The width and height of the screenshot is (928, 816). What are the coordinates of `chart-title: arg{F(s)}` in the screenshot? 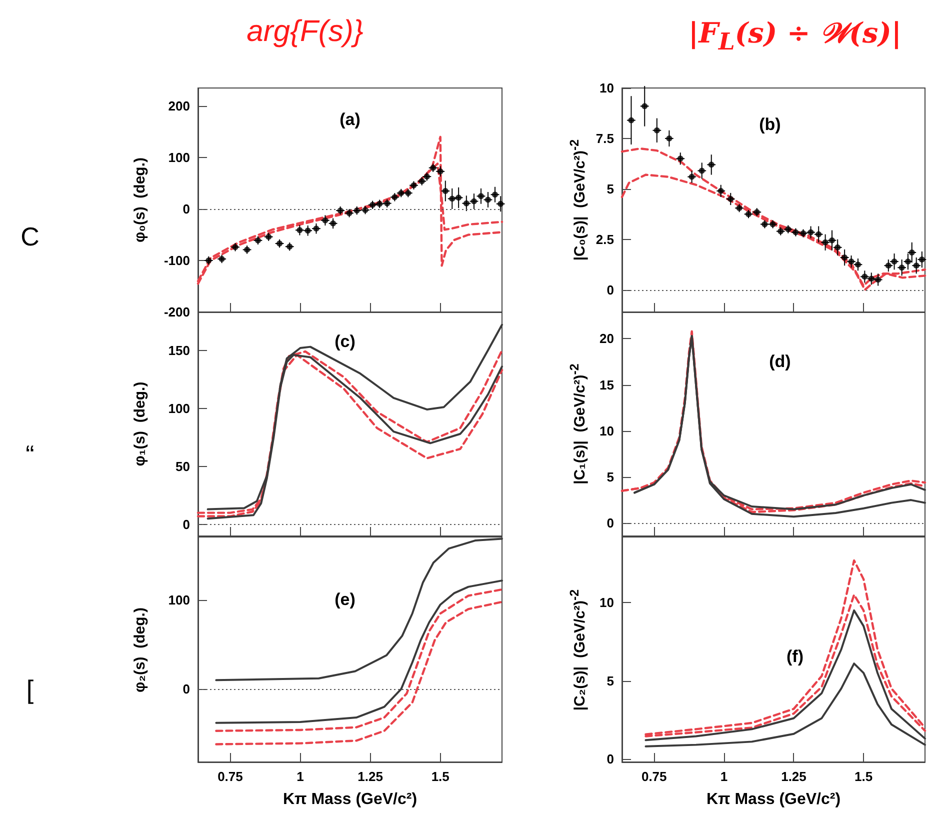 It's located at (305, 32).